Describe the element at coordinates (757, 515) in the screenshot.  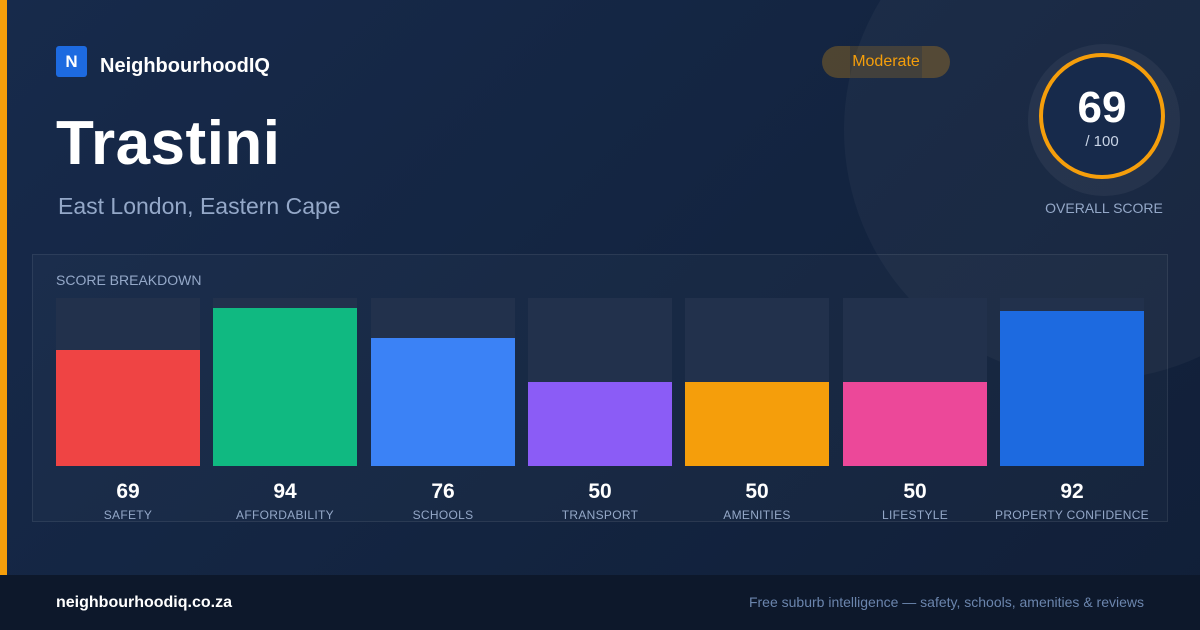
I see `bar-label: AMENITIES` at that location.